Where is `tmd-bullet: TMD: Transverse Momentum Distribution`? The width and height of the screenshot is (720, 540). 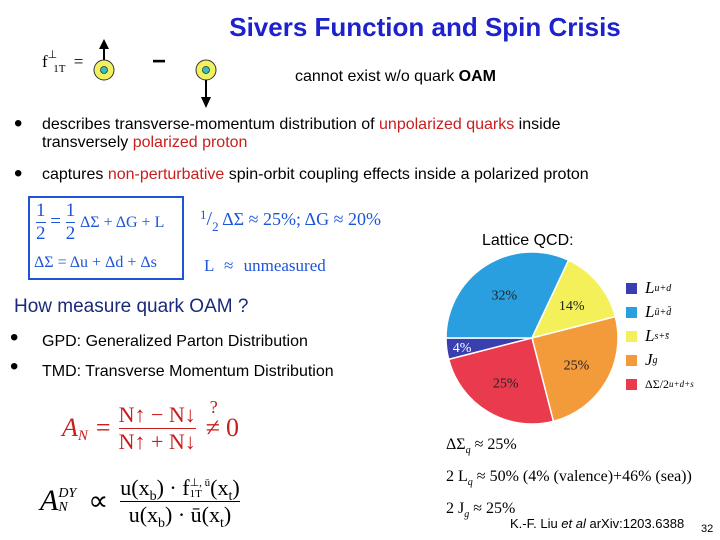
tmd-bullet: TMD: Transverse Momentum Distribution is located at coordinates (188, 371).